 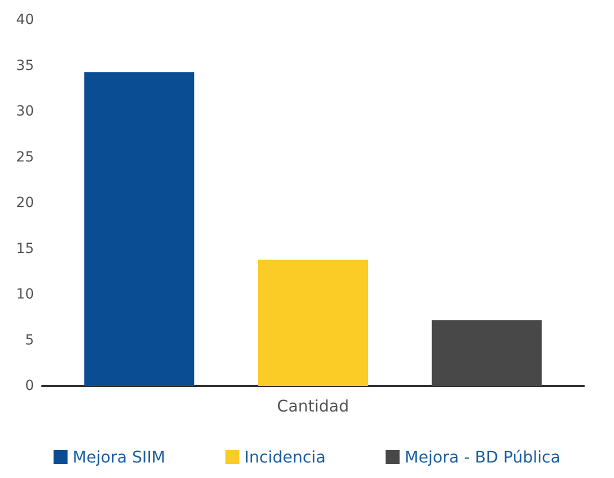 I want to click on y-tick-label: 25, so click(x=25, y=157).